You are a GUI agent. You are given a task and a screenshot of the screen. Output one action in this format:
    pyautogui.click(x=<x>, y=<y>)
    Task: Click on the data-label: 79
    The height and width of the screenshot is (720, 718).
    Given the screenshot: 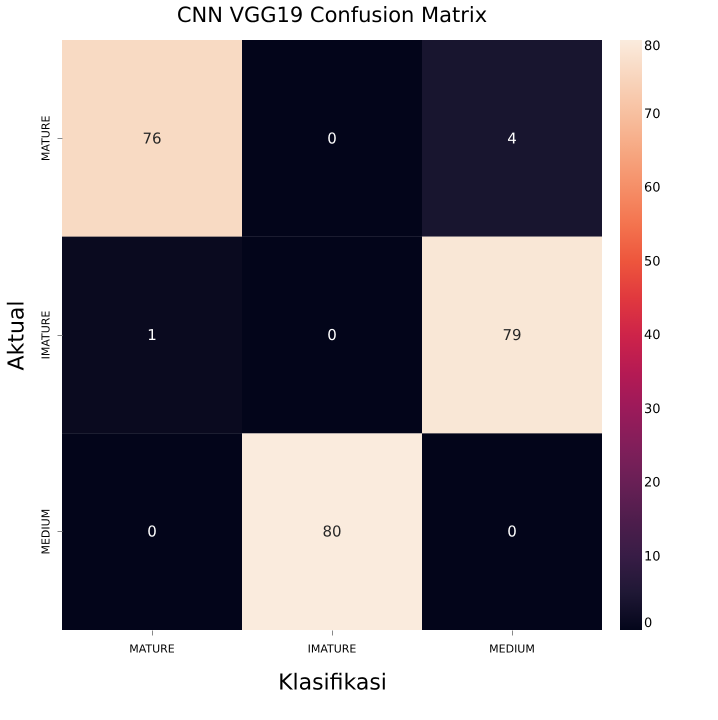 What is the action you would take?
    pyautogui.click(x=512, y=335)
    